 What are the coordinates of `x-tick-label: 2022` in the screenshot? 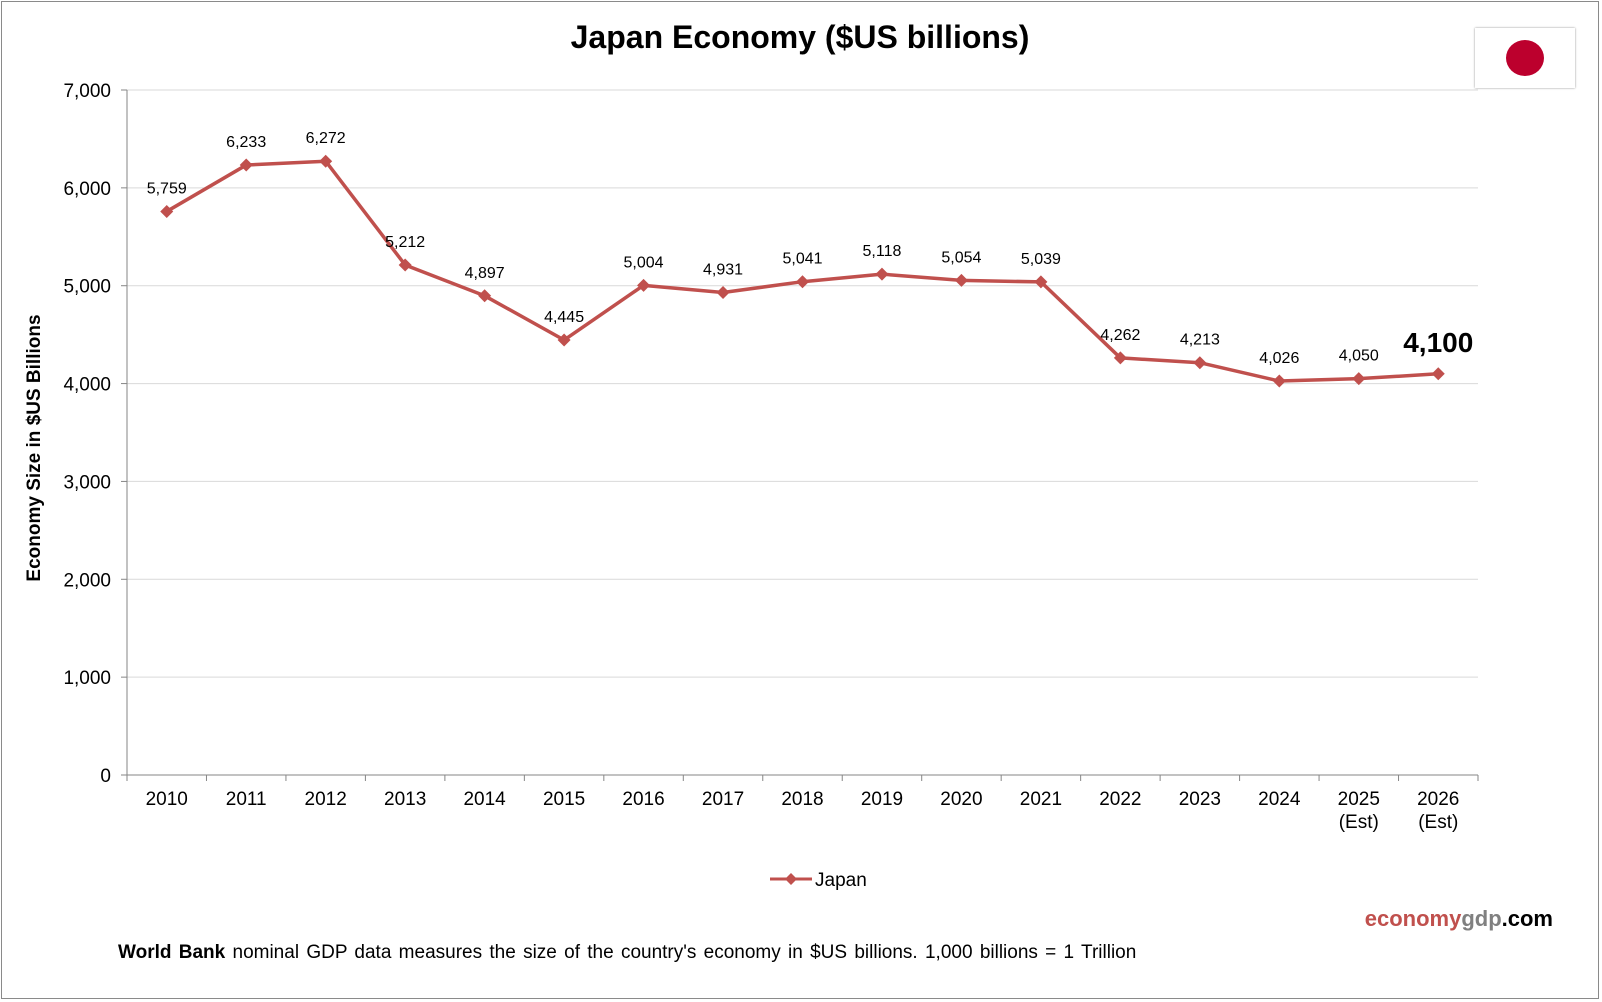 It's located at (1120, 799).